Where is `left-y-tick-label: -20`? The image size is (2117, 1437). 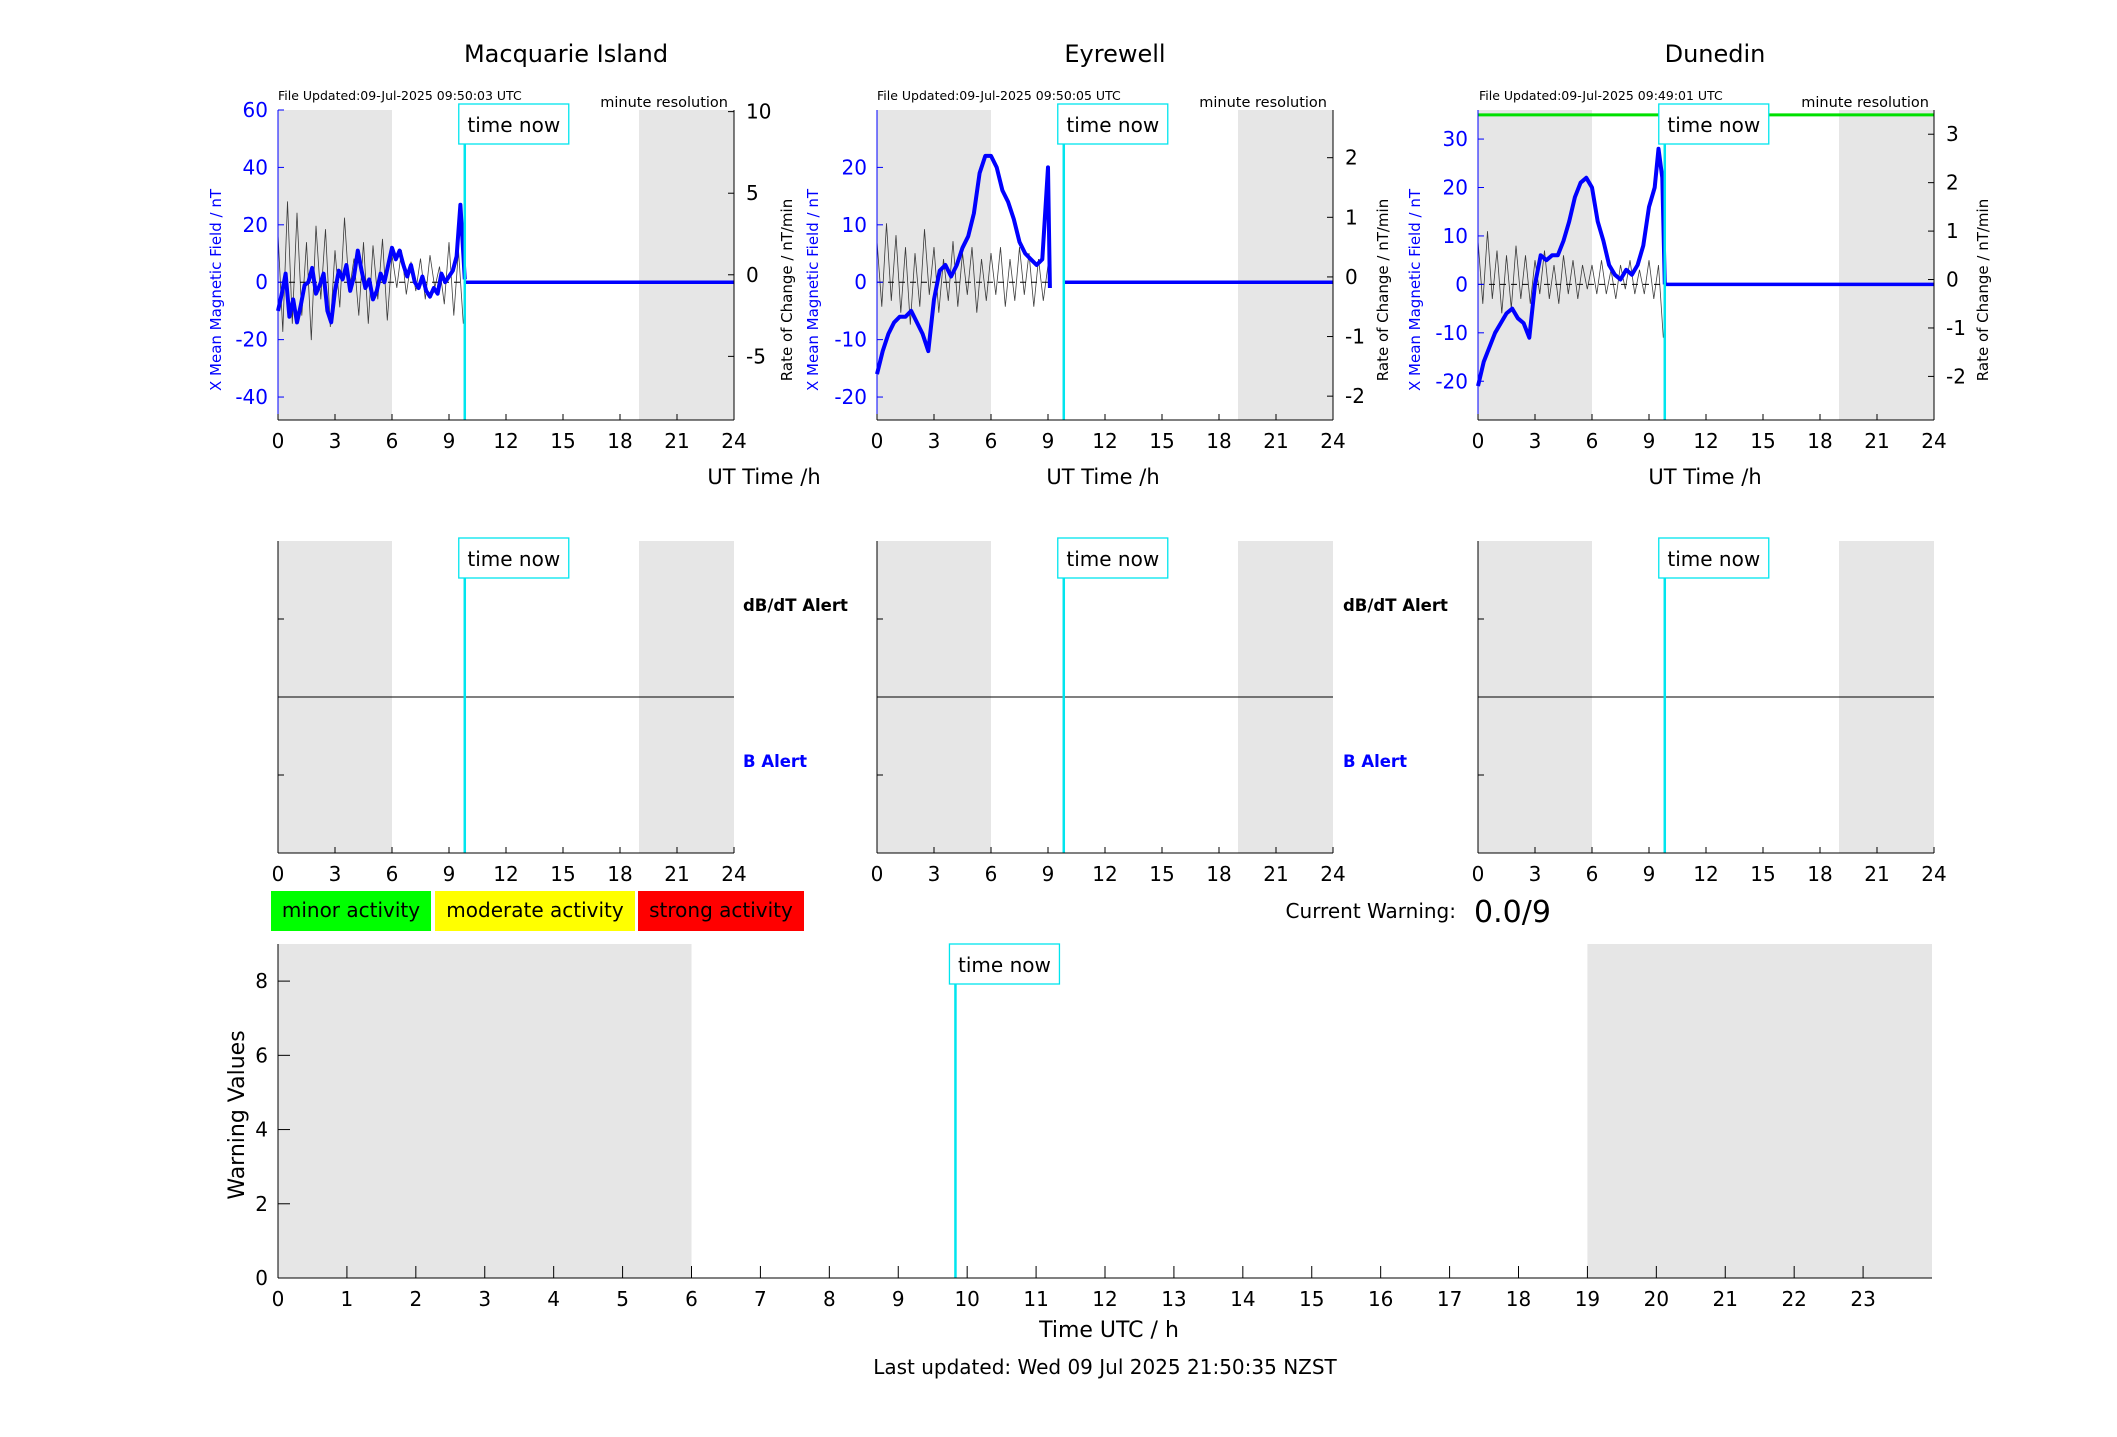
left-y-tick-label: -20 is located at coordinates (1451, 381).